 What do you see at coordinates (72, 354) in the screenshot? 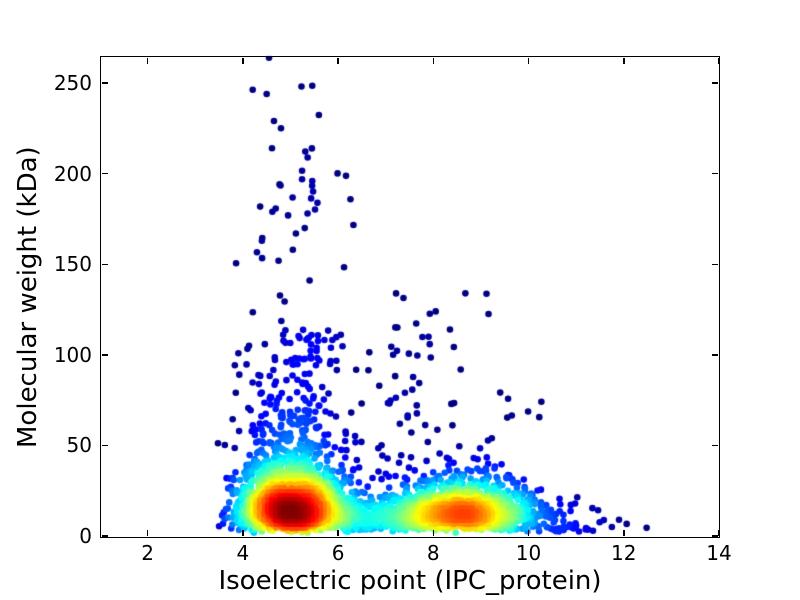
I see `y-tick-label: 100` at bounding box center [72, 354].